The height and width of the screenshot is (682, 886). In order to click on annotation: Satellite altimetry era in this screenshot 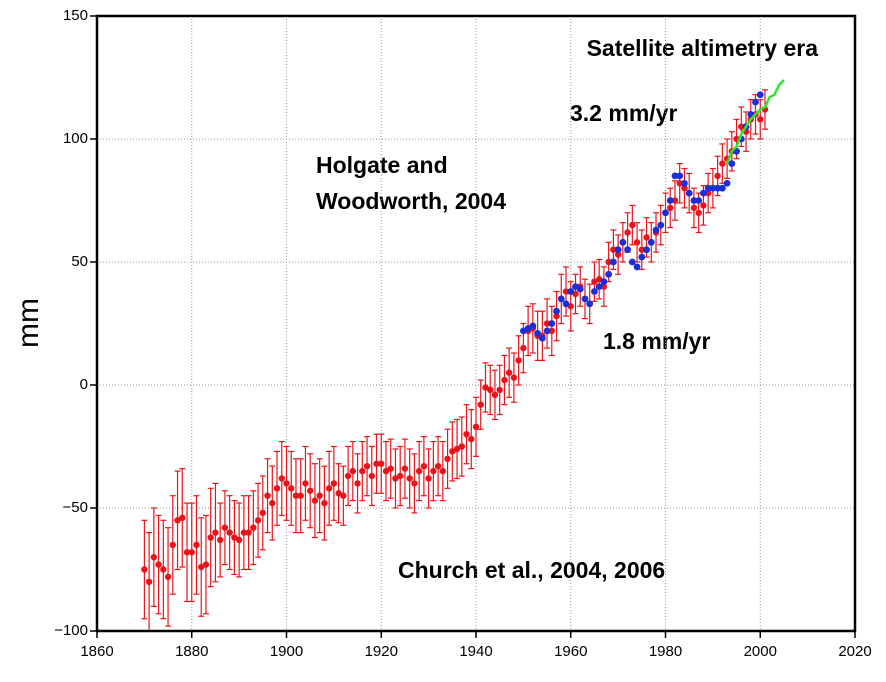, I will do `click(703, 48)`.